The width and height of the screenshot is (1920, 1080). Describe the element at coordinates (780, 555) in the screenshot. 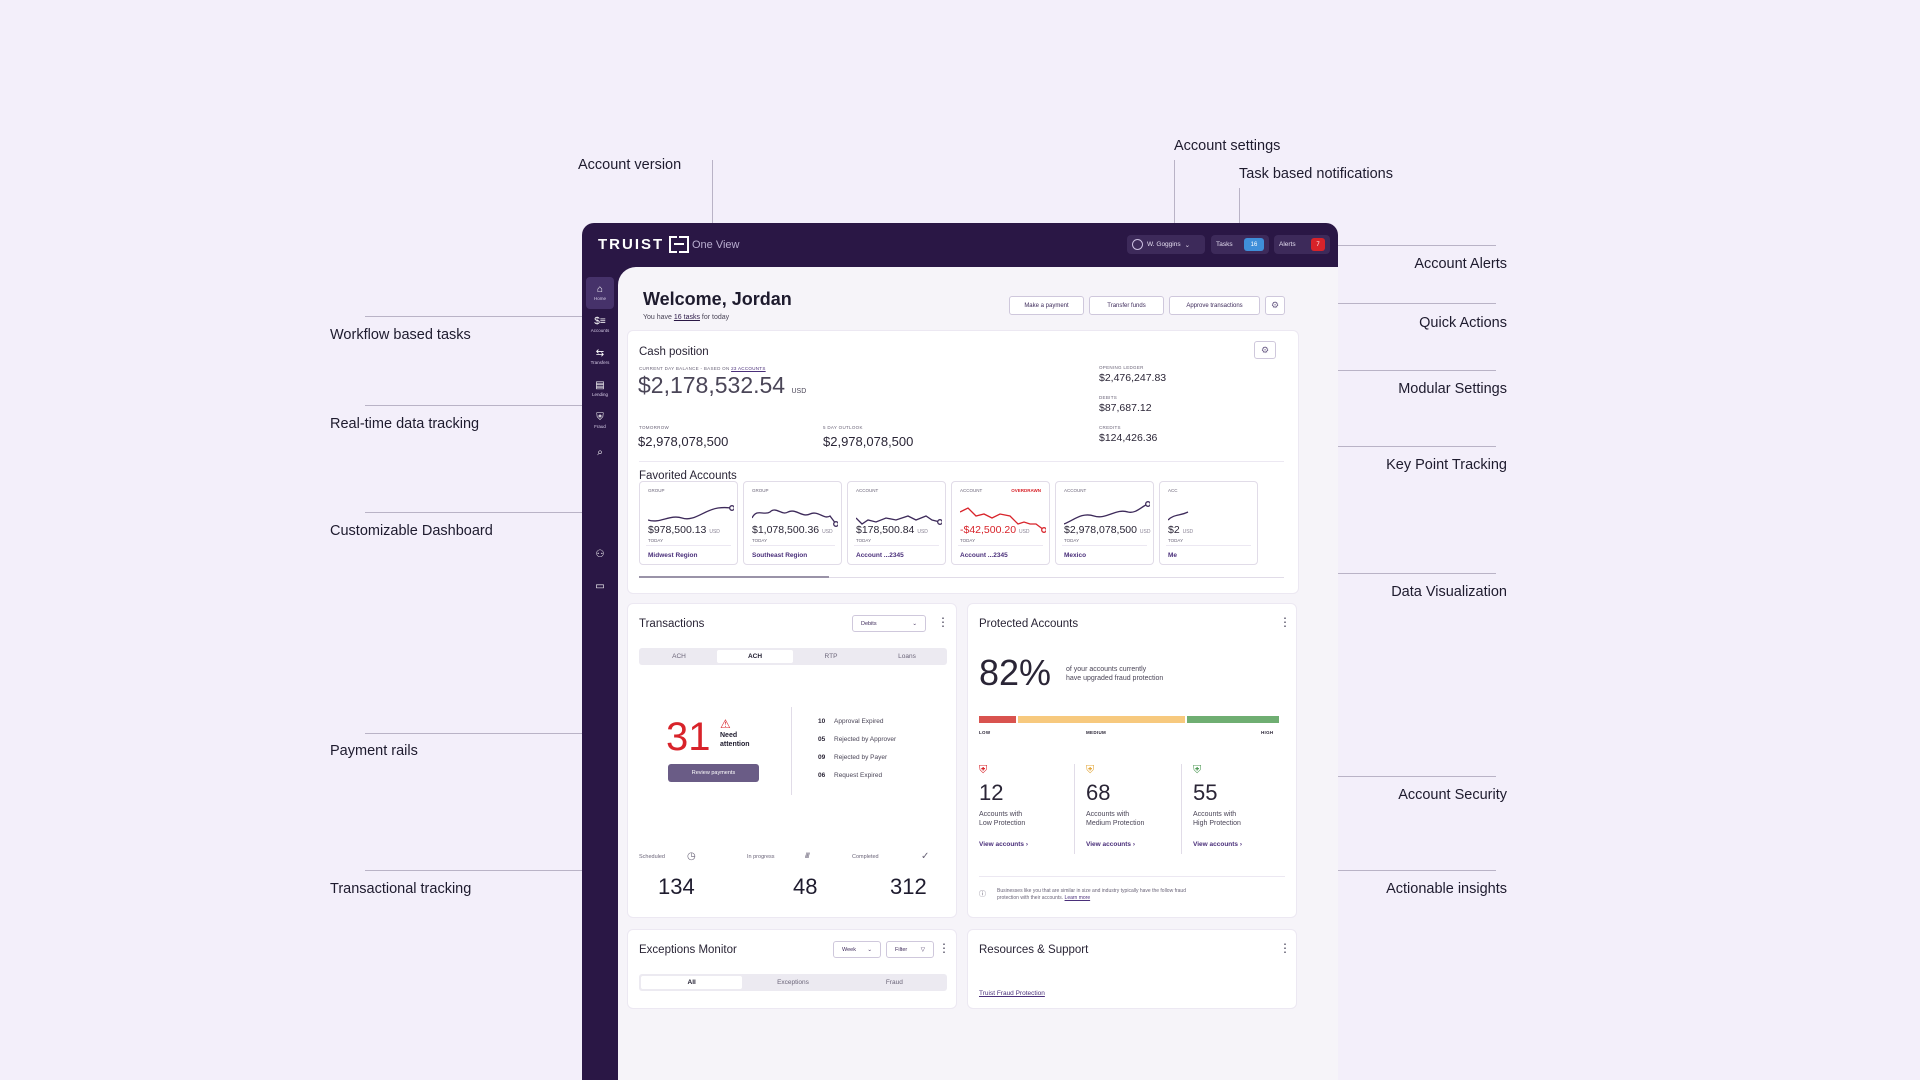

I see `account-name-link: Southeast Region` at that location.